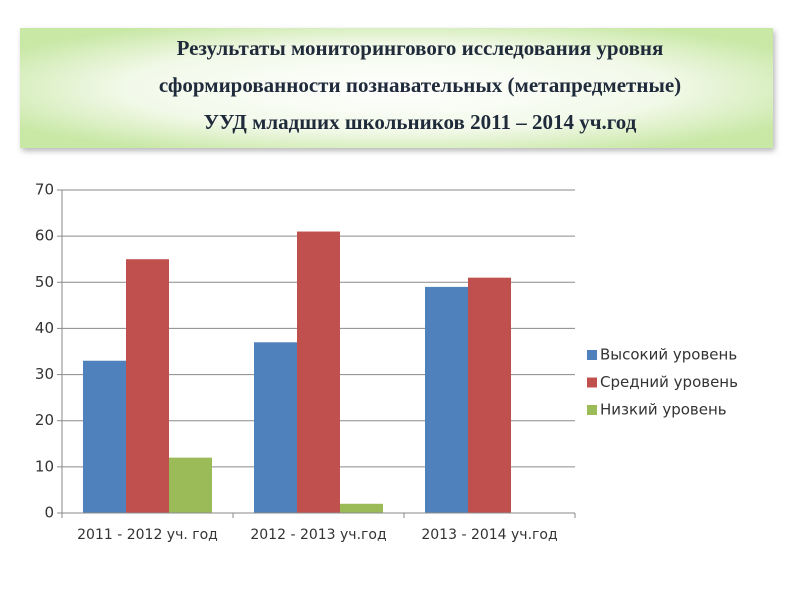 This screenshot has width=800, height=604. Describe the element at coordinates (147, 535) in the screenshot. I see `x-tick-label: 2011 - 2012 уч. год` at that location.